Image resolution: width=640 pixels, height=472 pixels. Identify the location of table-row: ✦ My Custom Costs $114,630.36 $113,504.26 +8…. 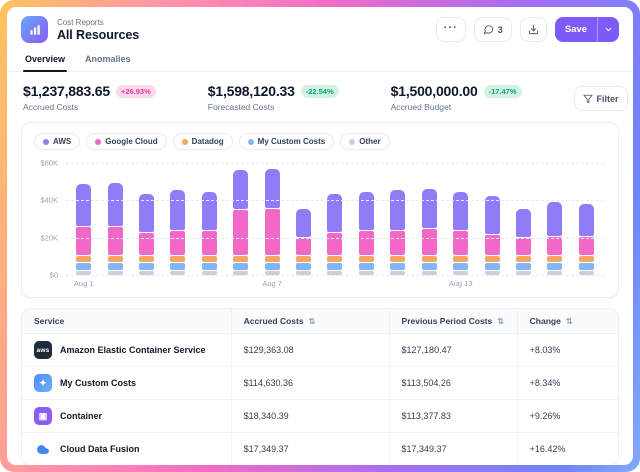
(320, 382).